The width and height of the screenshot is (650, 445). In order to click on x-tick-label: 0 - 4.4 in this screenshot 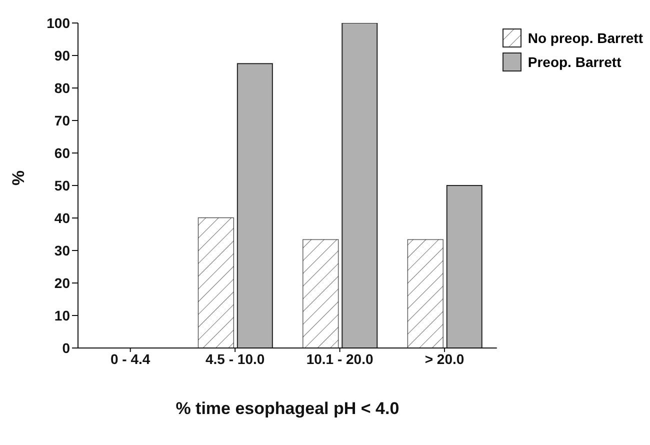, I will do `click(130, 358)`.